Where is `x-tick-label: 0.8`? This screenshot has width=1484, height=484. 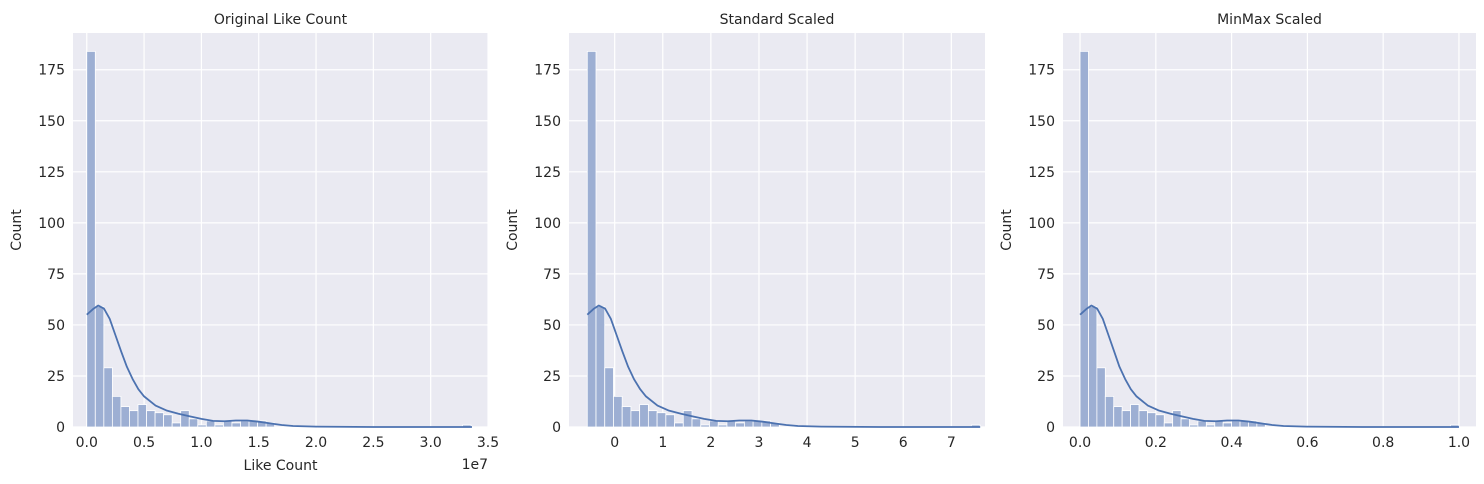 x-tick-label: 0.8 is located at coordinates (1383, 443).